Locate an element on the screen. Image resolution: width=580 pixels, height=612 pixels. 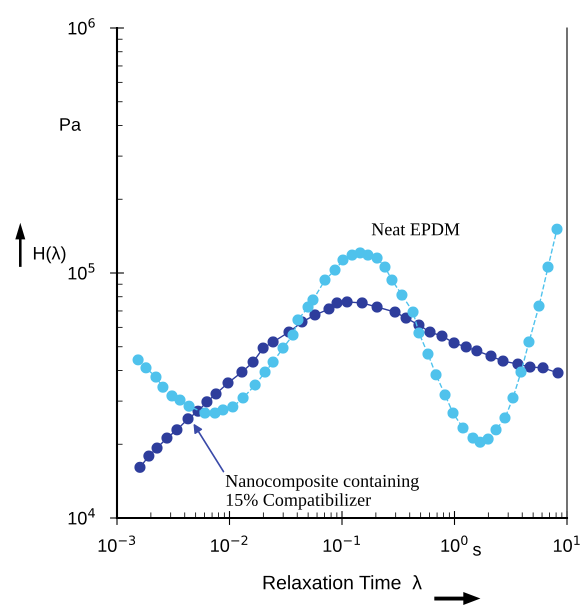
y-tick-label: 10$^{6}$ is located at coordinates (81, 26).